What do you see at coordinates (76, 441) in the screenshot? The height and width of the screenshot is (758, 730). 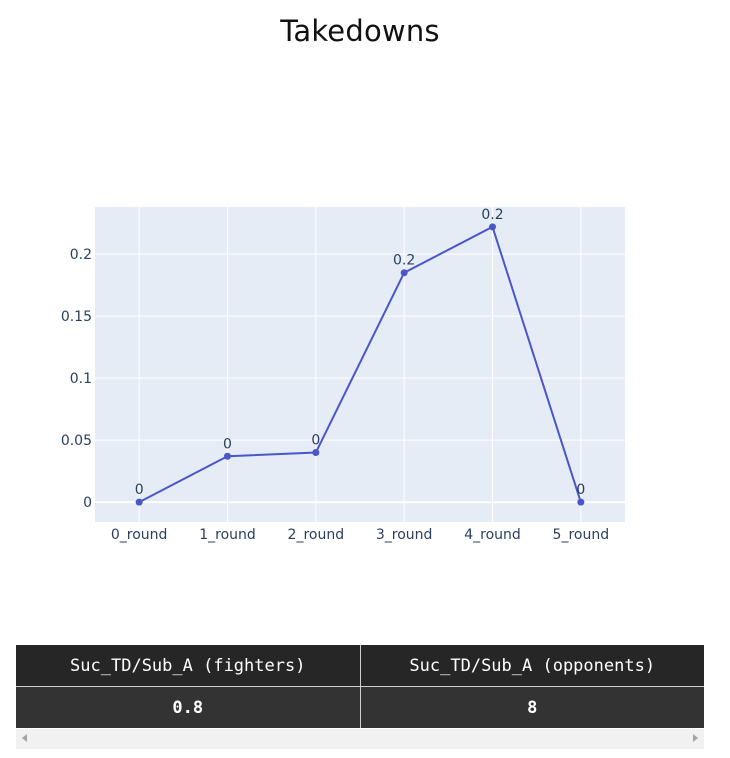 I see `y-tick-label: 0.05` at bounding box center [76, 441].